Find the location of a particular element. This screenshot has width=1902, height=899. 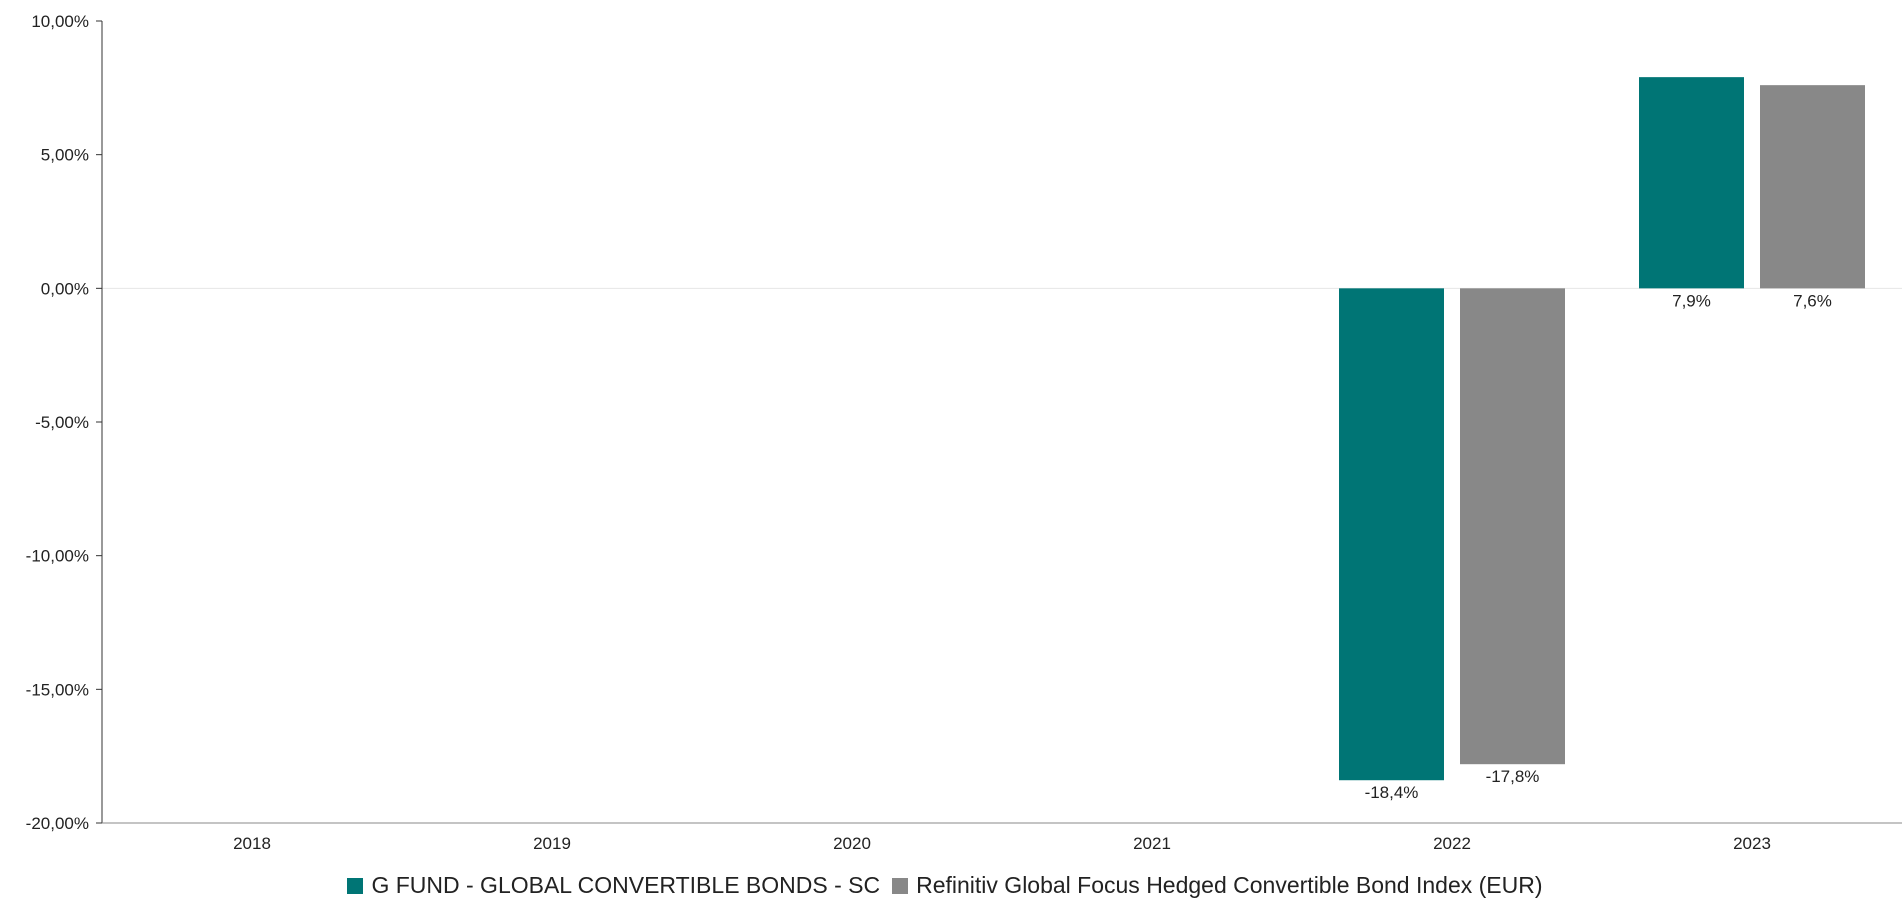

y-tick-label: -10,00% is located at coordinates (57, 556).